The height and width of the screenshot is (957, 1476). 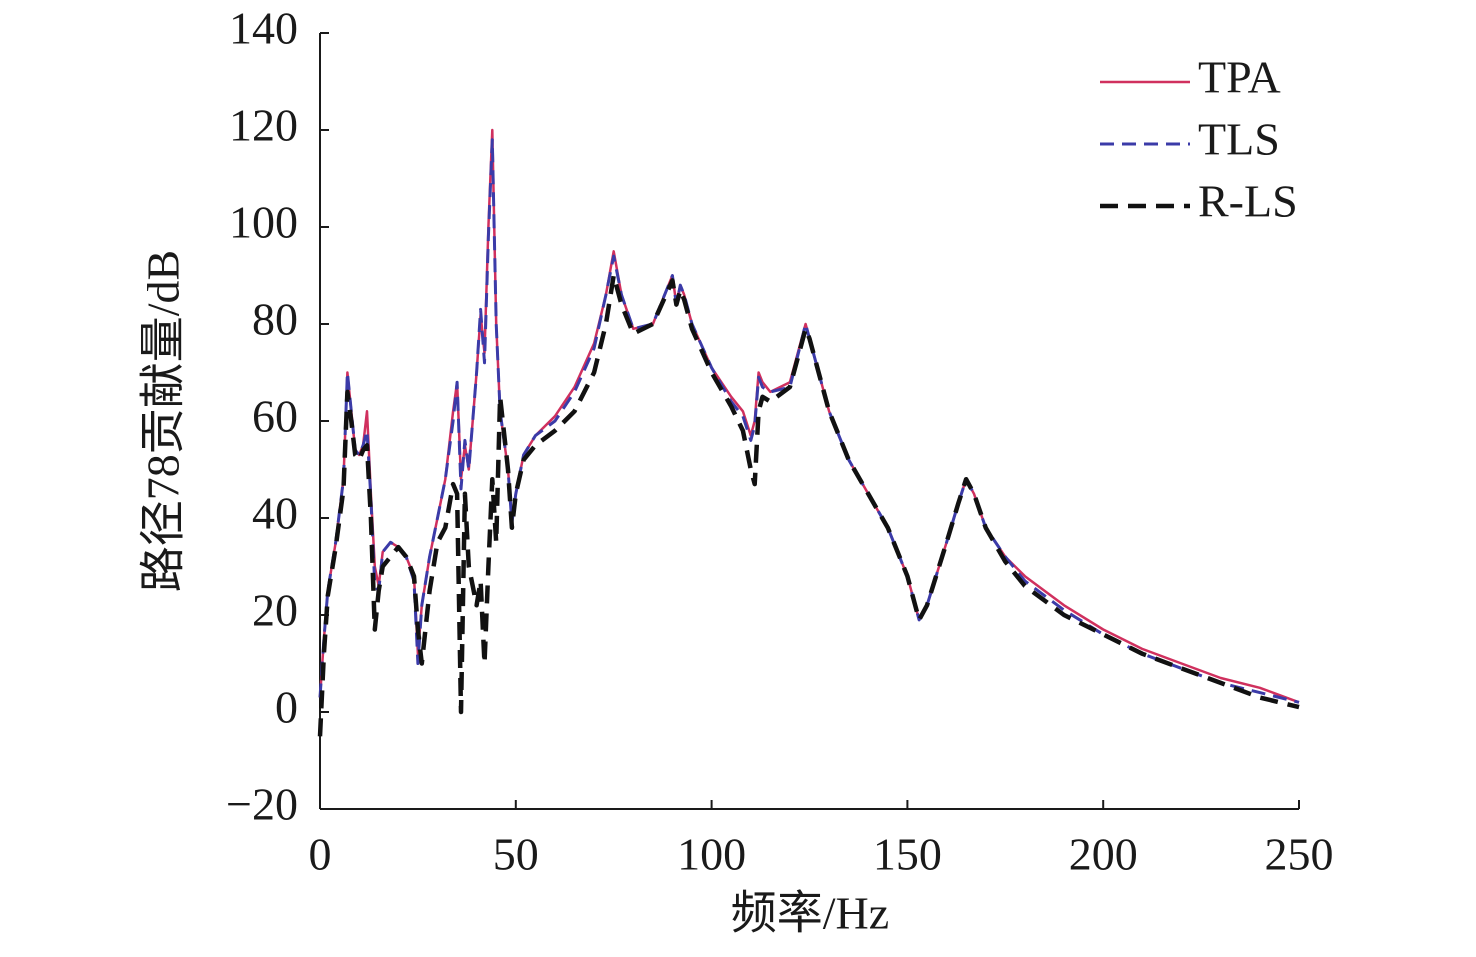 I want to click on y-tick-label: 40, so click(x=275, y=513).